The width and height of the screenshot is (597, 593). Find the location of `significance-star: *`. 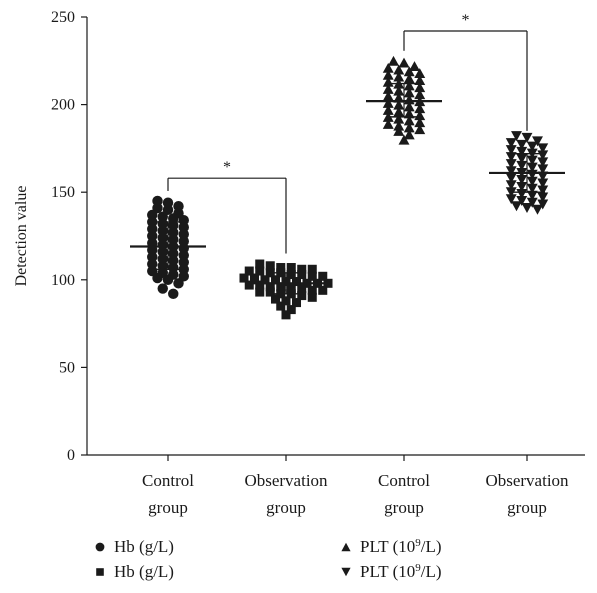

significance-star: * is located at coordinates (466, 20).